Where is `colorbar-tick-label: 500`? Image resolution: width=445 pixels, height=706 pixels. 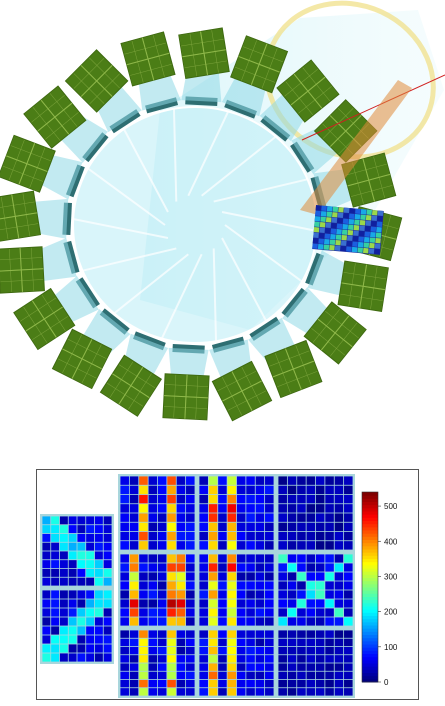
colorbar-tick-label: 500 is located at coordinates (391, 506).